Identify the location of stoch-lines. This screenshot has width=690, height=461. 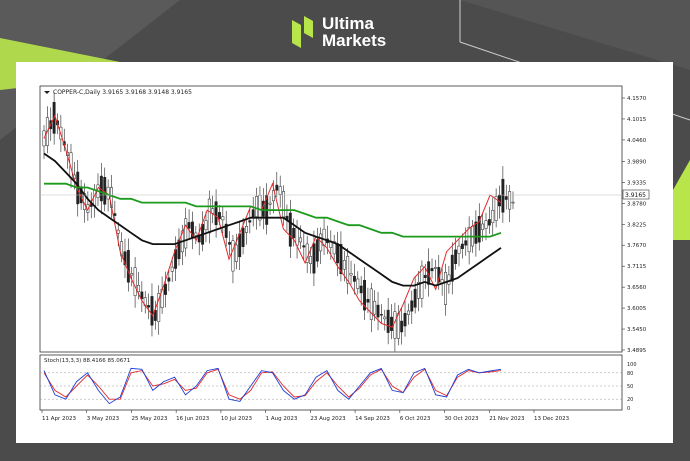
(272, 386).